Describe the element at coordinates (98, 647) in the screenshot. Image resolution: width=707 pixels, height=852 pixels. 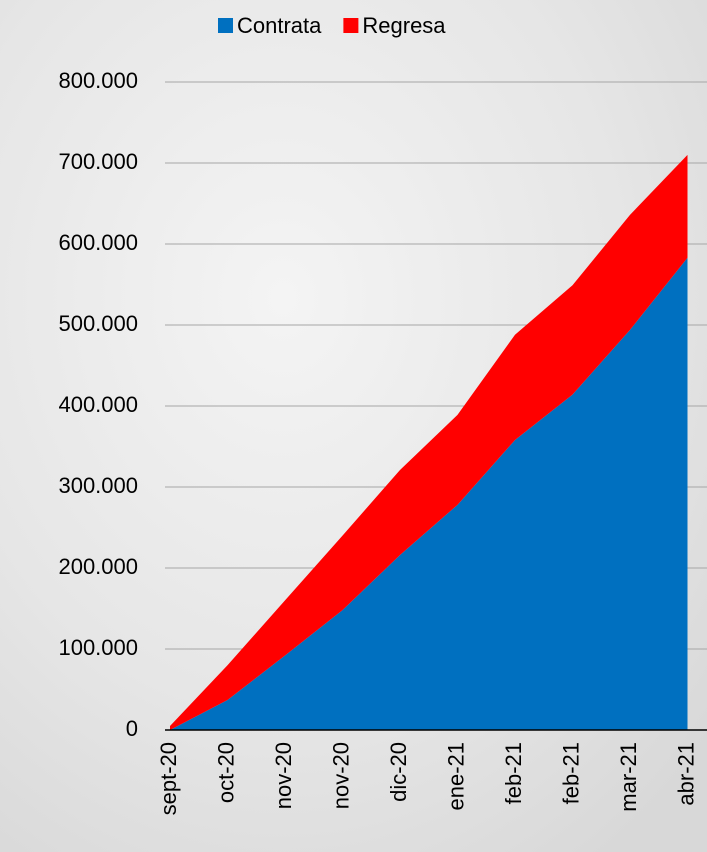
I see `y-tick-label: 100.000` at that location.